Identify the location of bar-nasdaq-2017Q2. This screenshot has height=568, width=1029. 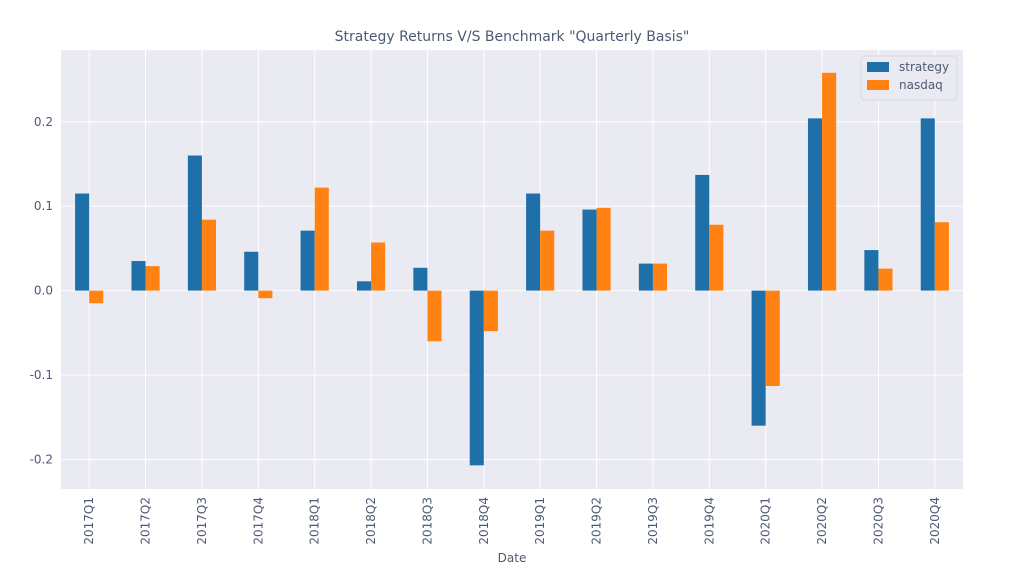
(152, 278).